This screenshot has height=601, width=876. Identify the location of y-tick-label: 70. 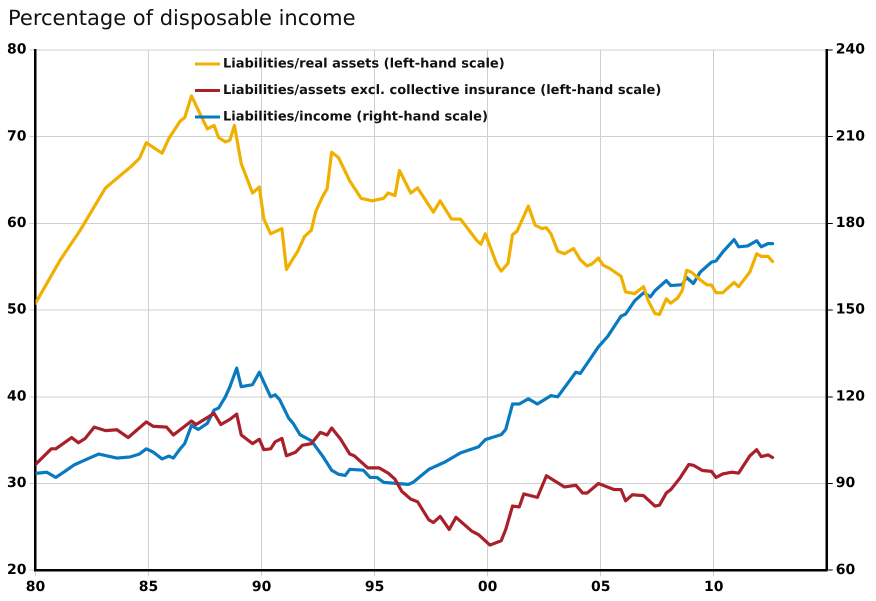
(17, 136).